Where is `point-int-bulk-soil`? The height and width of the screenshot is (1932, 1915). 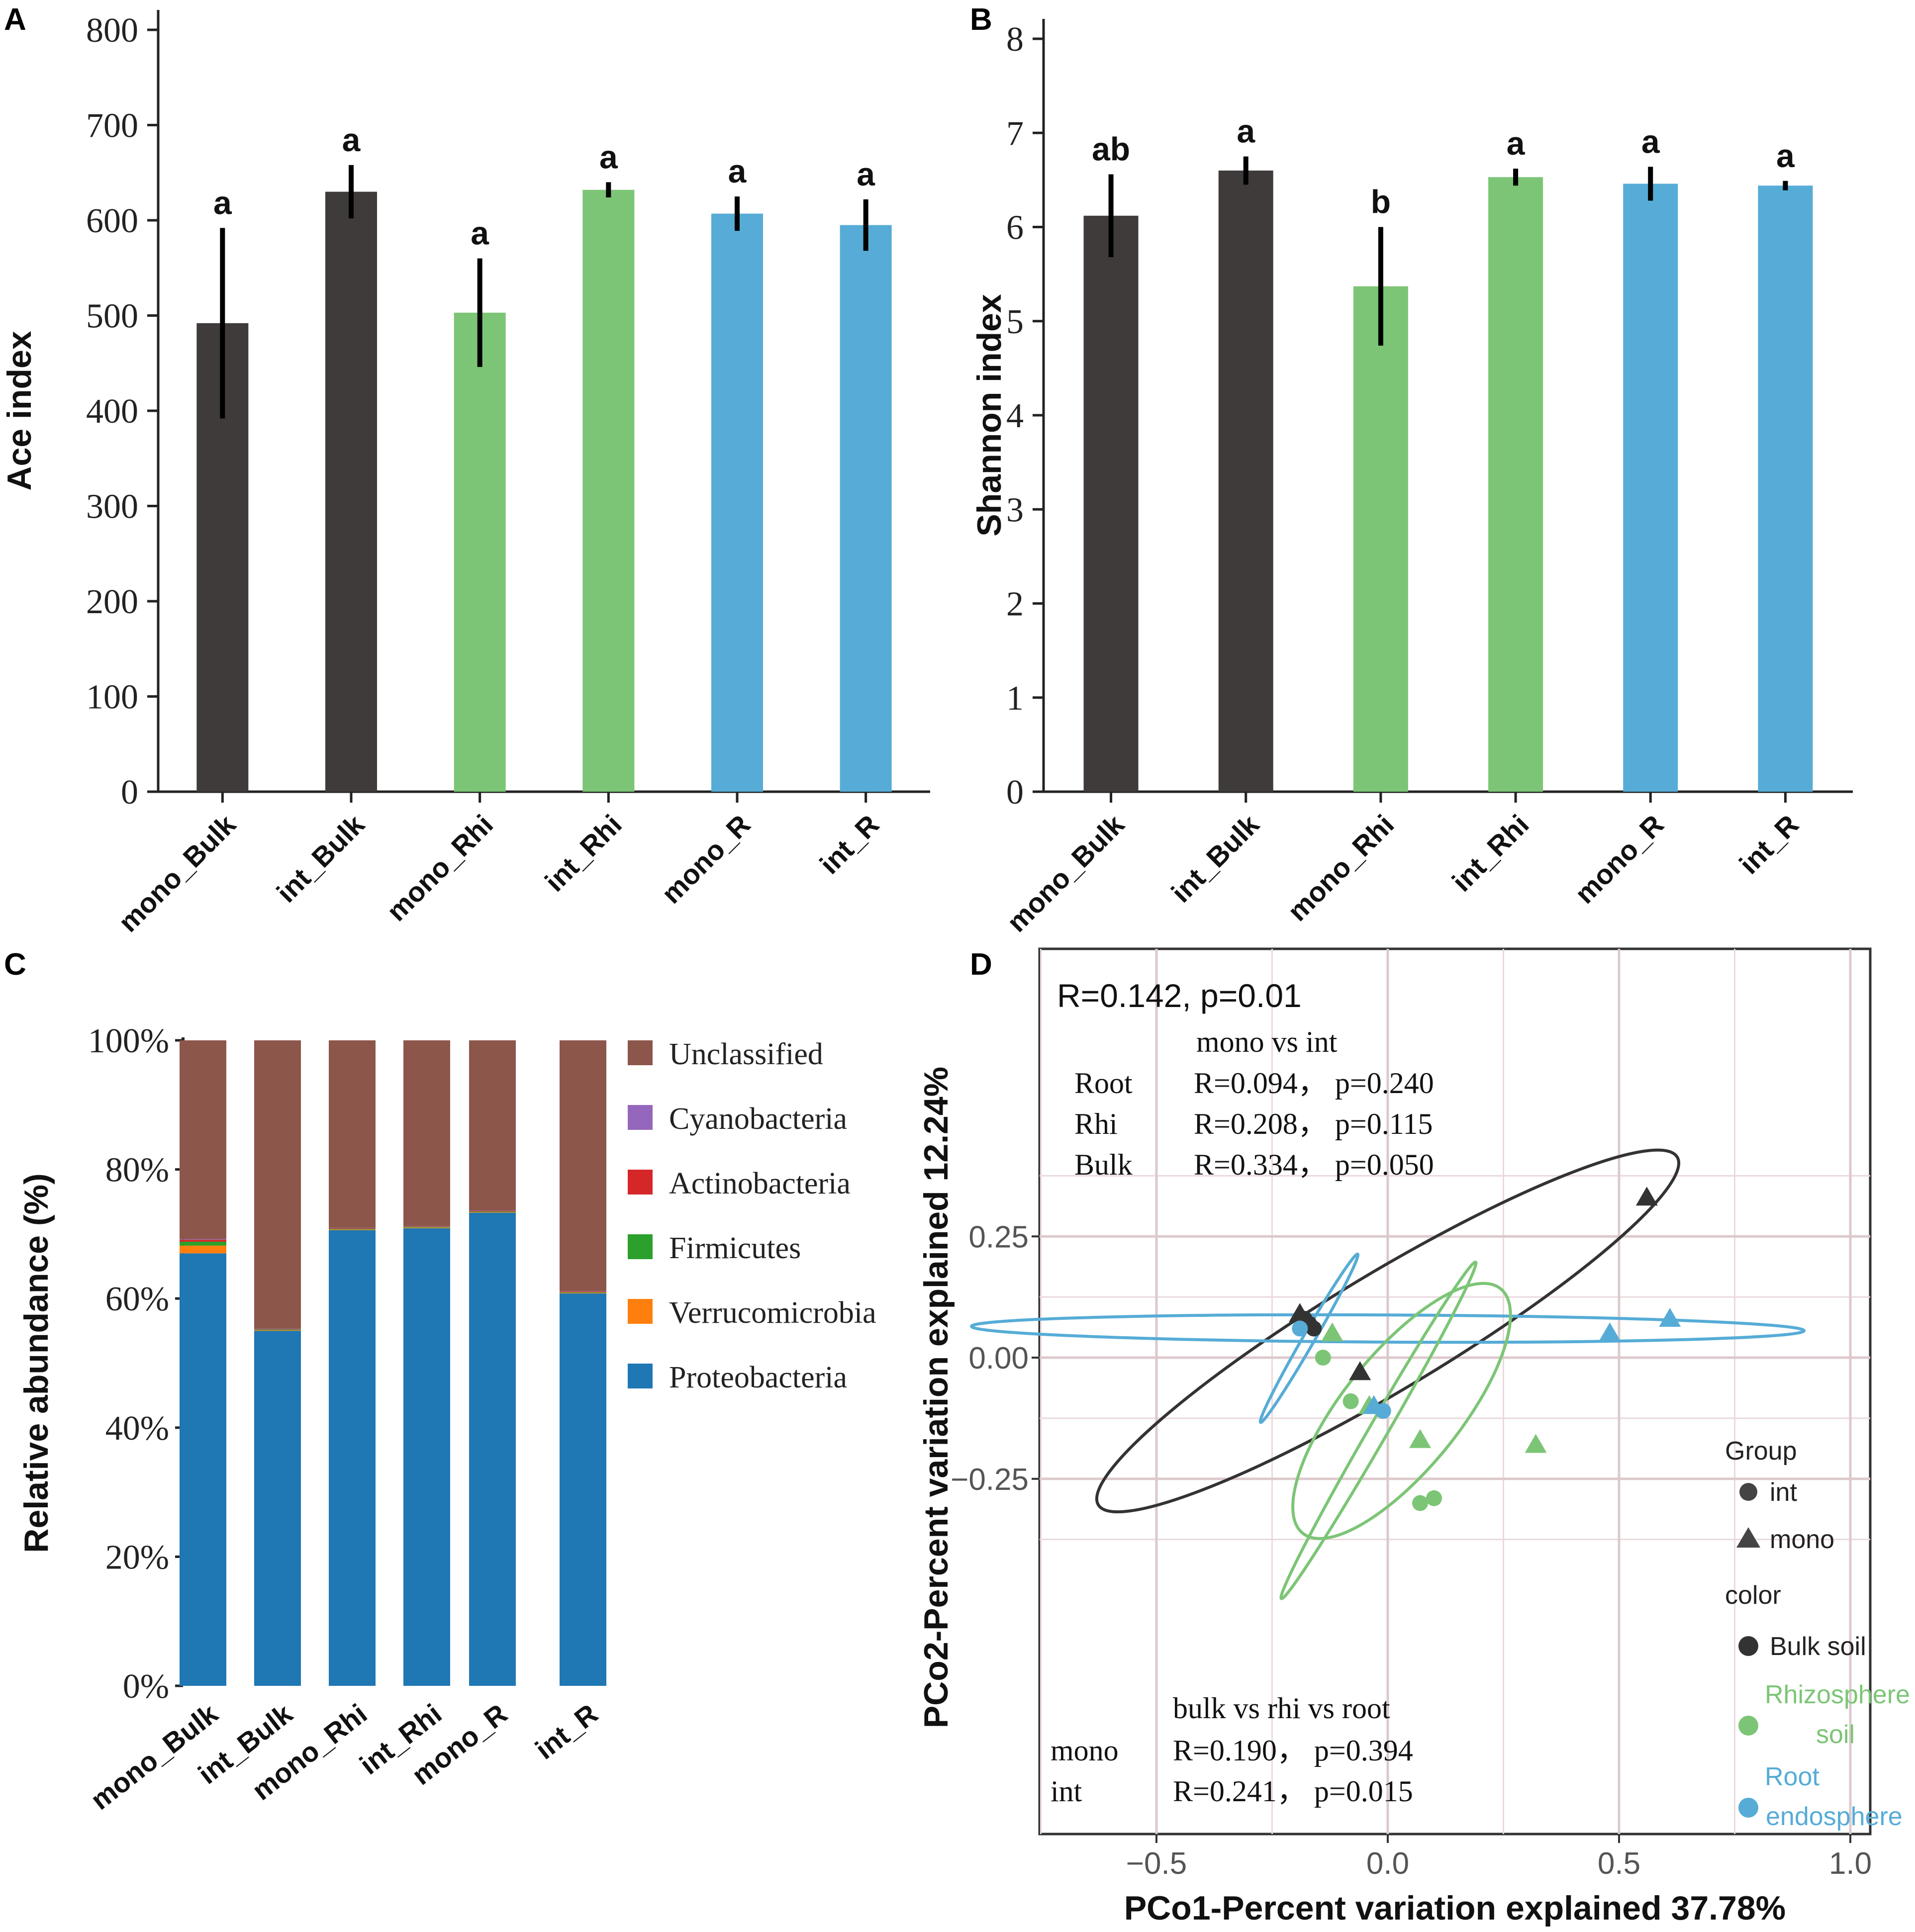 point-int-bulk-soil is located at coordinates (1314, 1328).